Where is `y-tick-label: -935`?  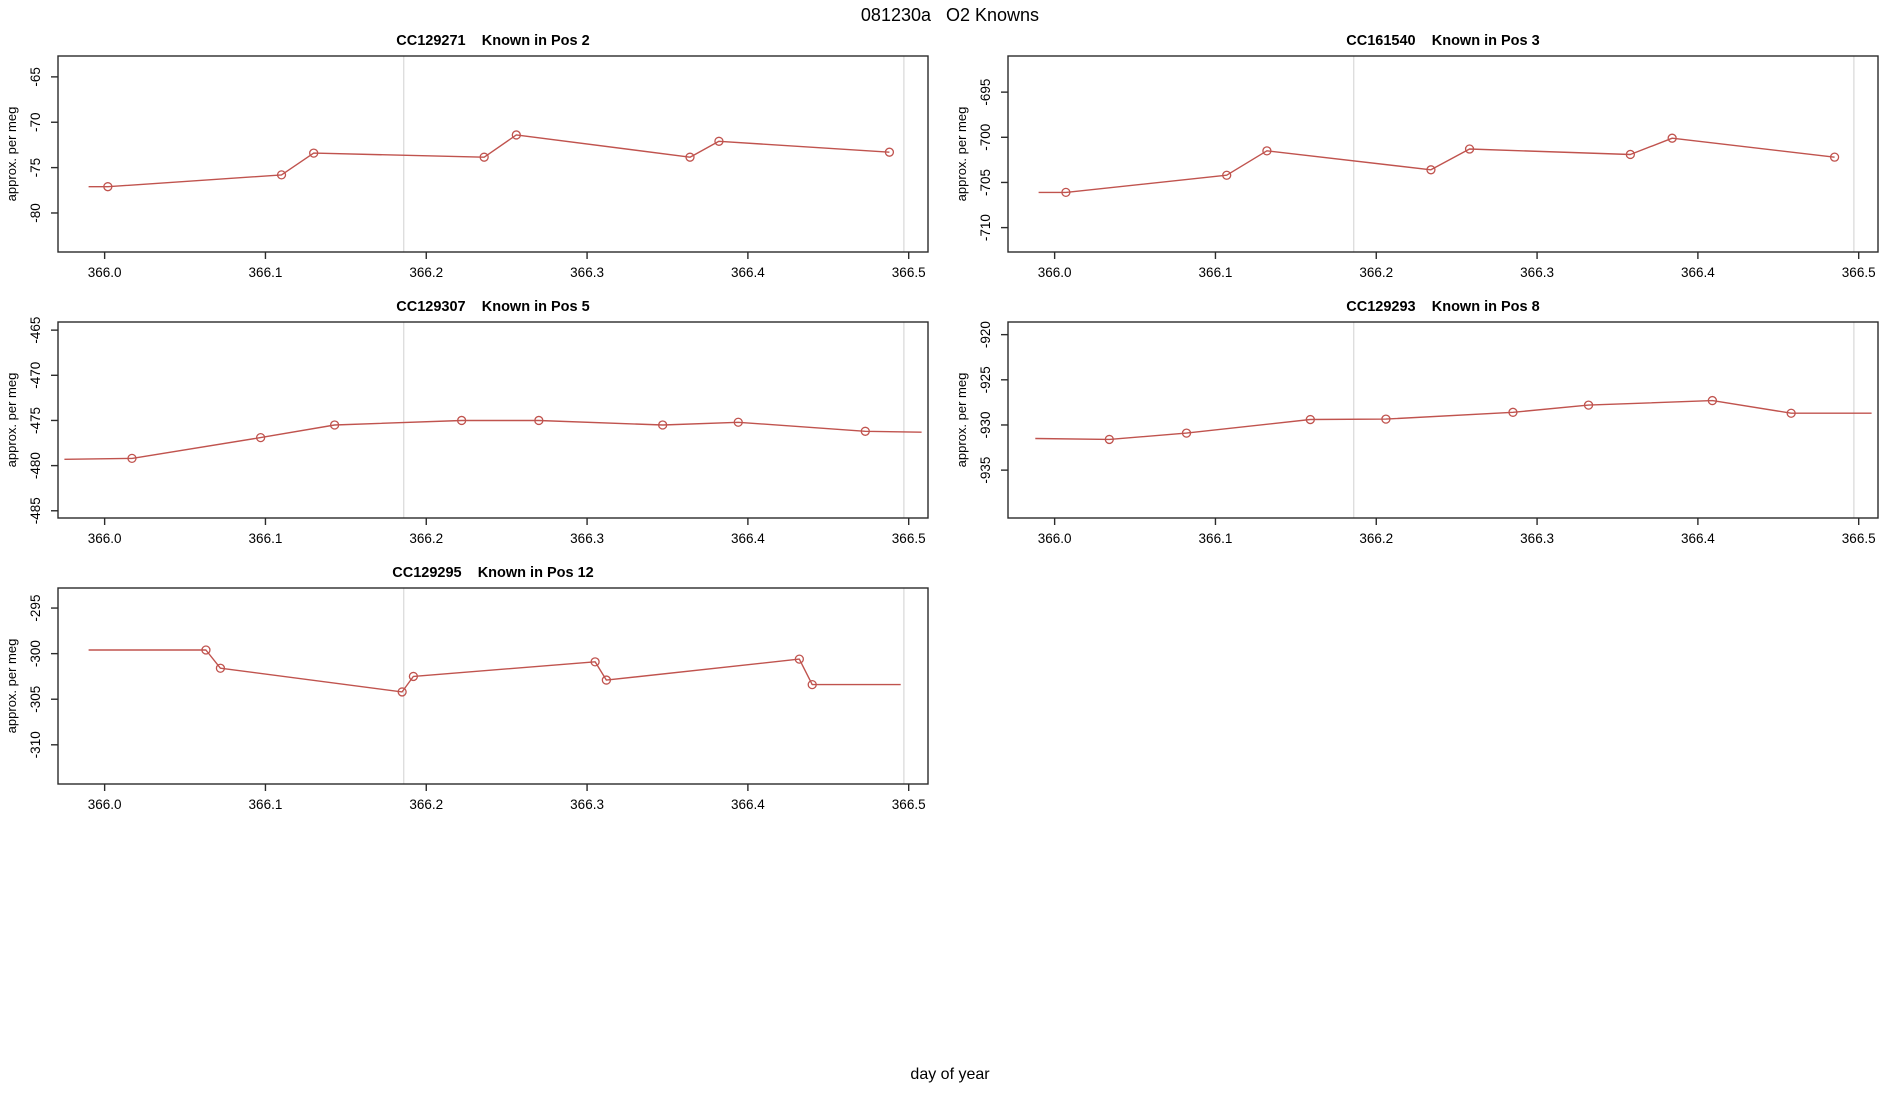 y-tick-label: -935 is located at coordinates (985, 470).